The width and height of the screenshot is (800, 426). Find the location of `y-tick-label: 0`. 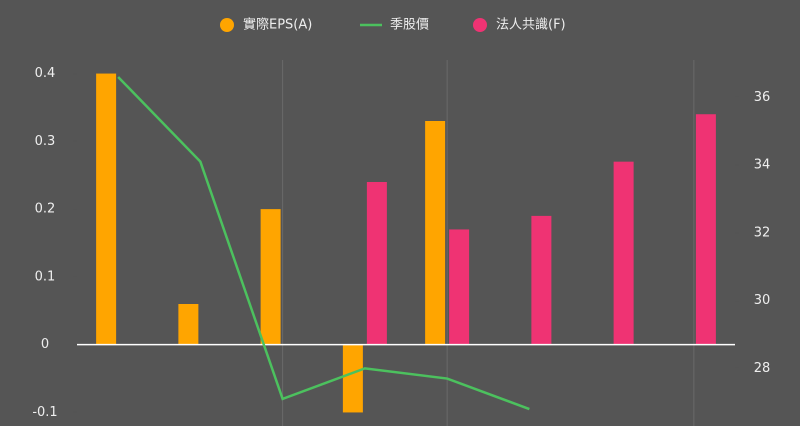

y-tick-label: 0 is located at coordinates (45, 344).